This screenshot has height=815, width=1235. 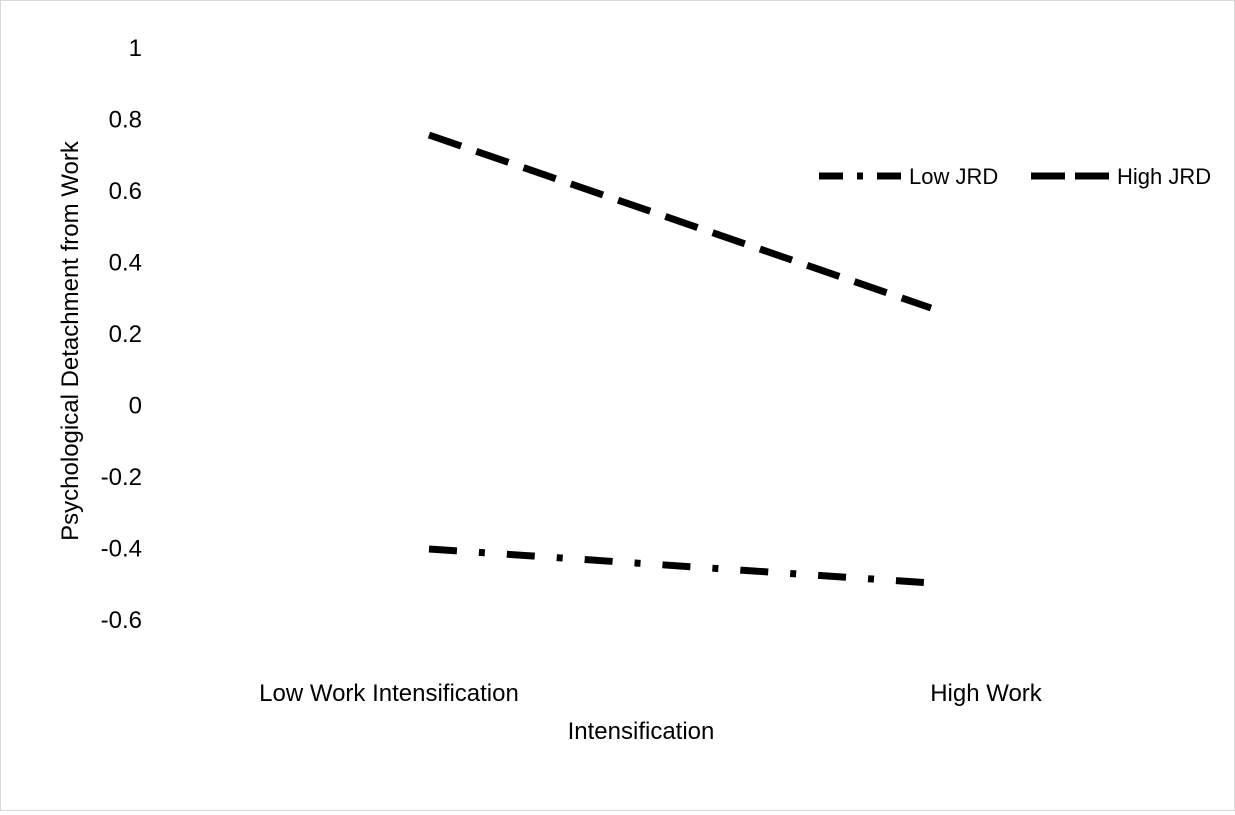 I want to click on y-tick-label: -0.4, so click(x=121, y=549).